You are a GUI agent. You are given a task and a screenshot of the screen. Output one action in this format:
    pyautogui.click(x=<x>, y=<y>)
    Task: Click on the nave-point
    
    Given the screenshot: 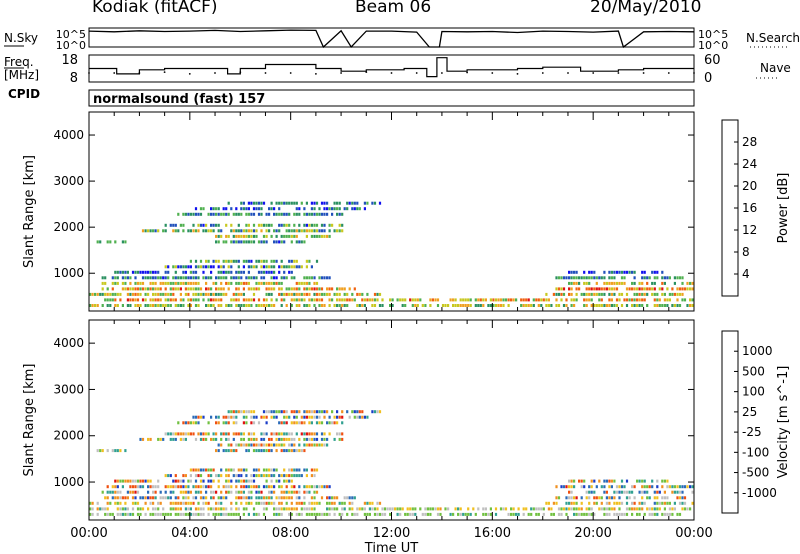 What is the action you would take?
    pyautogui.click(x=517, y=74)
    